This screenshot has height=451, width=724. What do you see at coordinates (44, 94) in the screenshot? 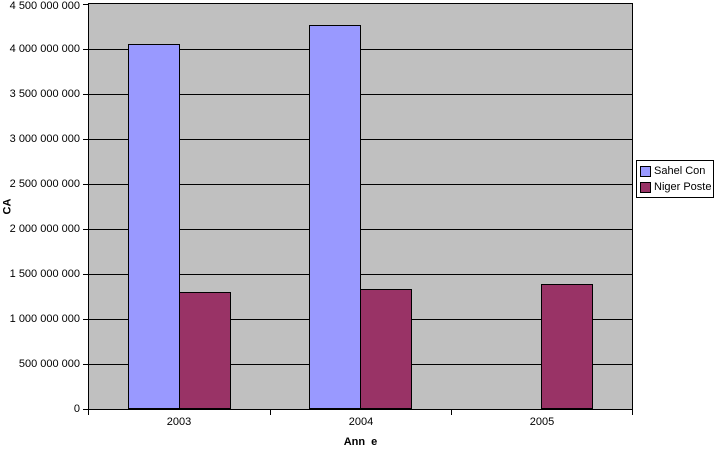
I see `y-axis-tick-label: 3 500 000 000` at bounding box center [44, 94].